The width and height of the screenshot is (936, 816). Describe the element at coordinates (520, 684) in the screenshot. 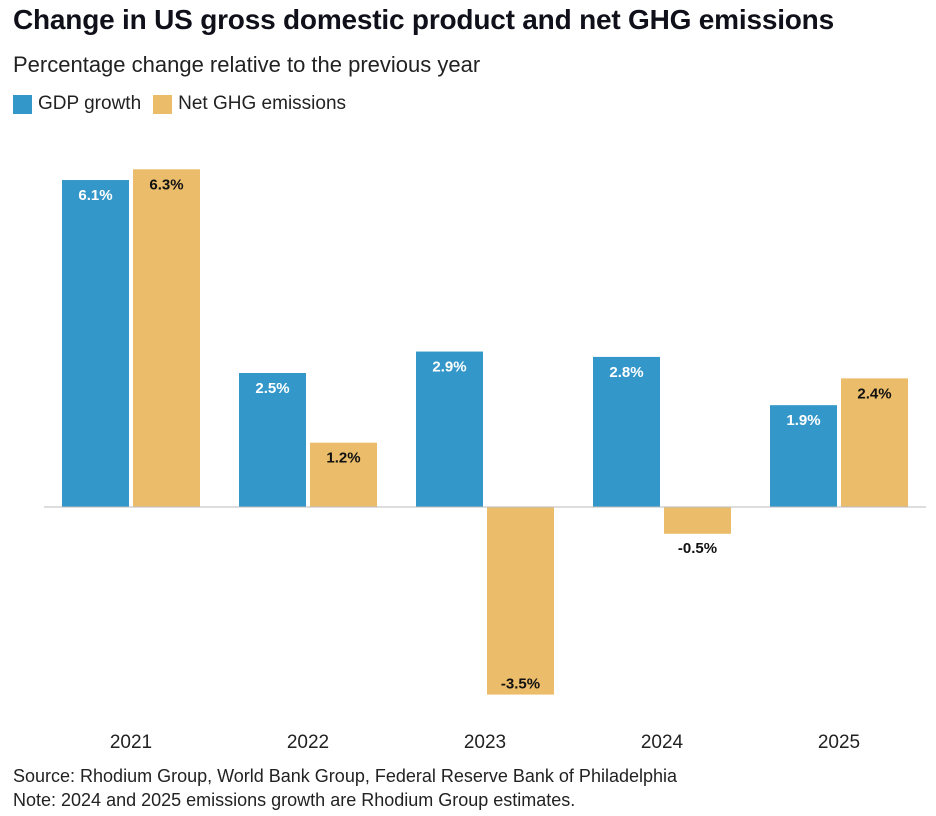

I see `data-label: -3.5%` at that location.